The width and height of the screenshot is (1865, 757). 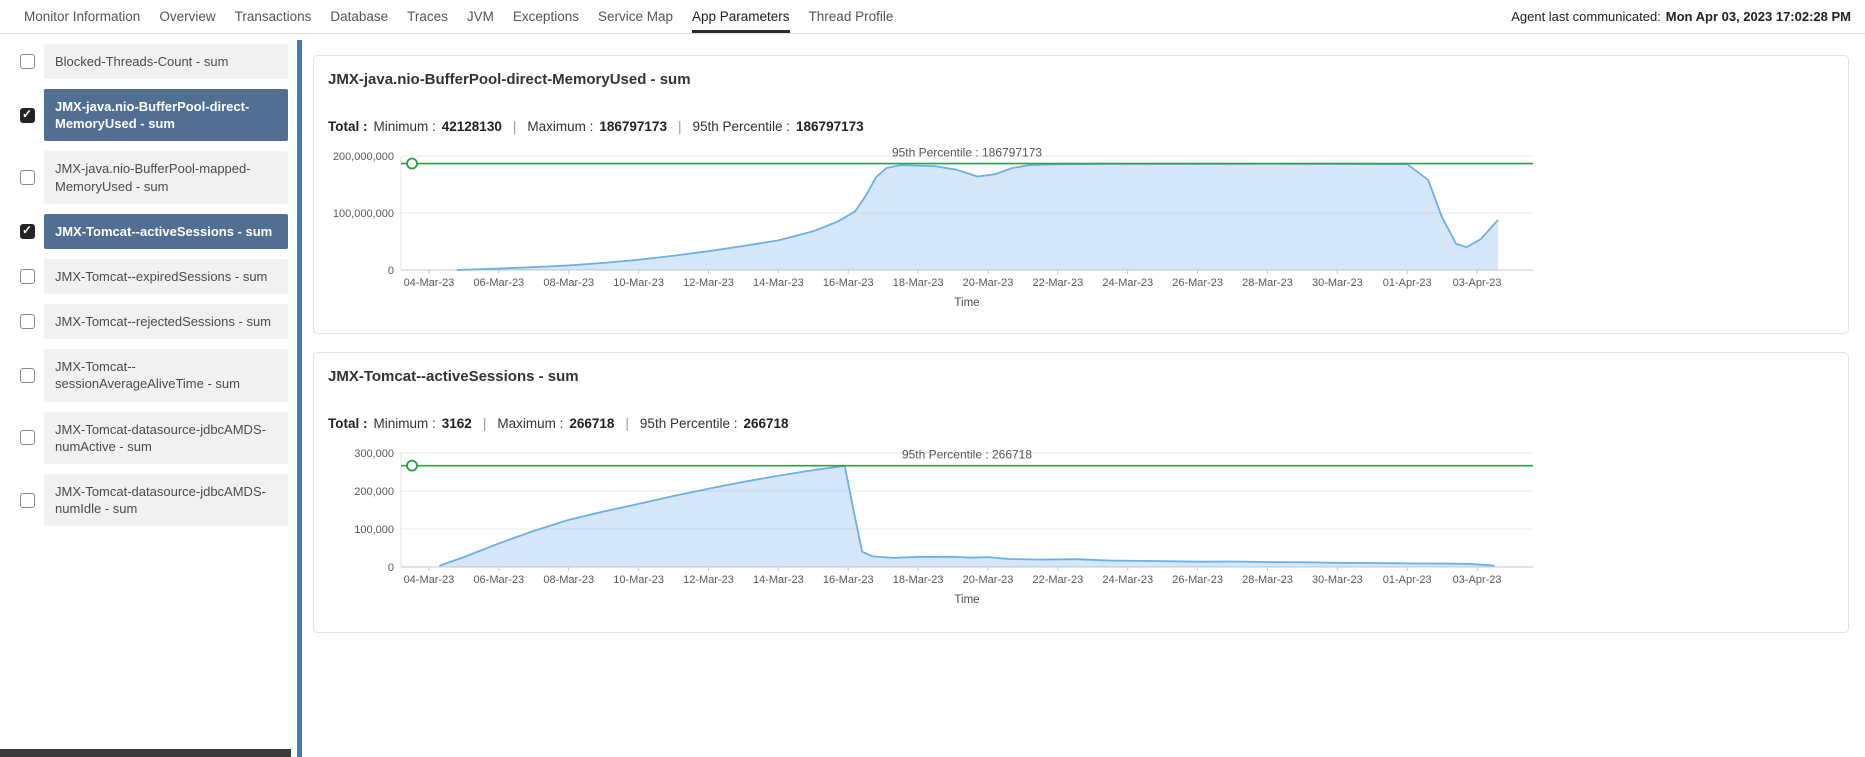 I want to click on svg-text: 200,000,000, so click(x=363, y=157).